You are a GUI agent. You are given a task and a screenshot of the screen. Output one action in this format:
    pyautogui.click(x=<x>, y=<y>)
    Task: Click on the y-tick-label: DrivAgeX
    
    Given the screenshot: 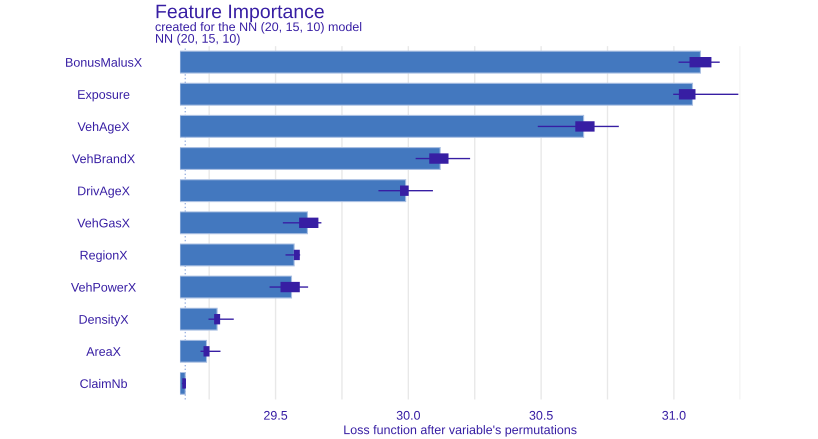 What is the action you would take?
    pyautogui.click(x=104, y=192)
    